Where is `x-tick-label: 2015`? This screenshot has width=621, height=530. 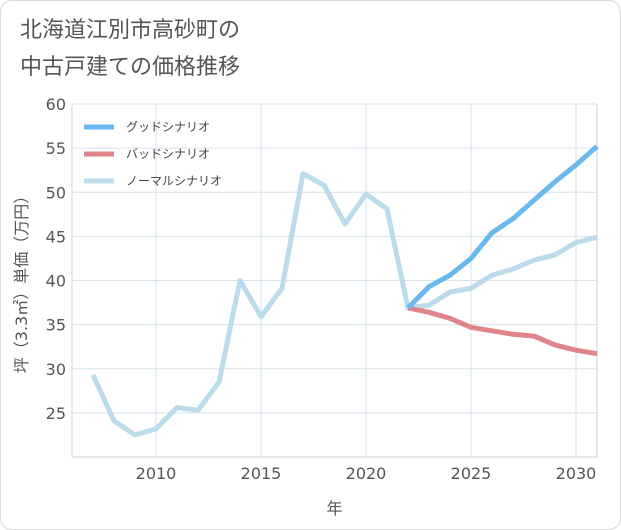
x-tick-label: 2015 is located at coordinates (261, 473).